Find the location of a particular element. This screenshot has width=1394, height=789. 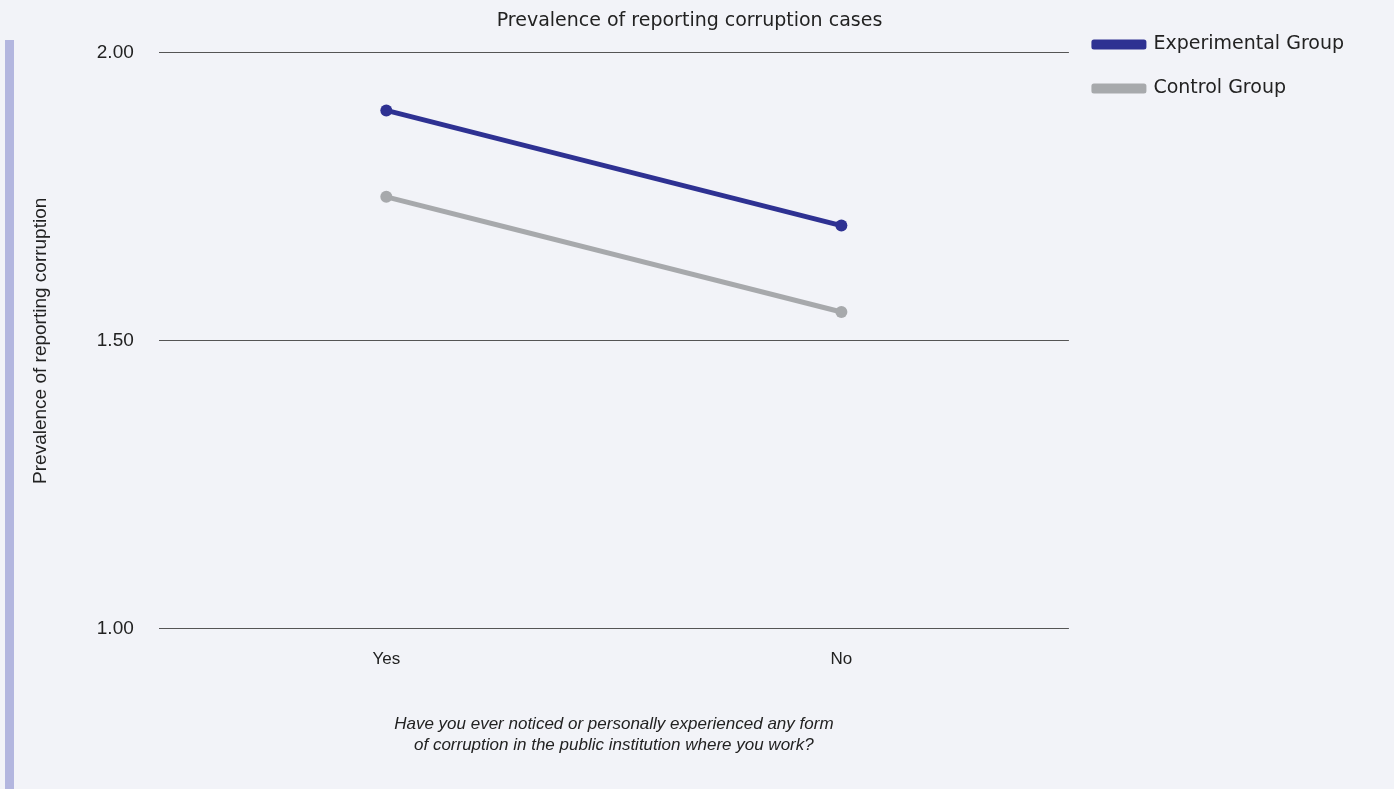

y-tick-label: 1.00 is located at coordinates (115, 628).